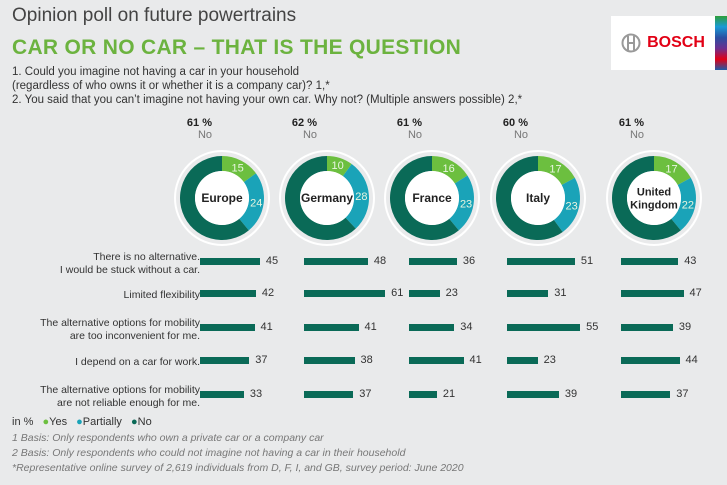 The image size is (727, 485). Describe the element at coordinates (102, 422) in the screenshot. I see `legend-partially: Partially` at that location.